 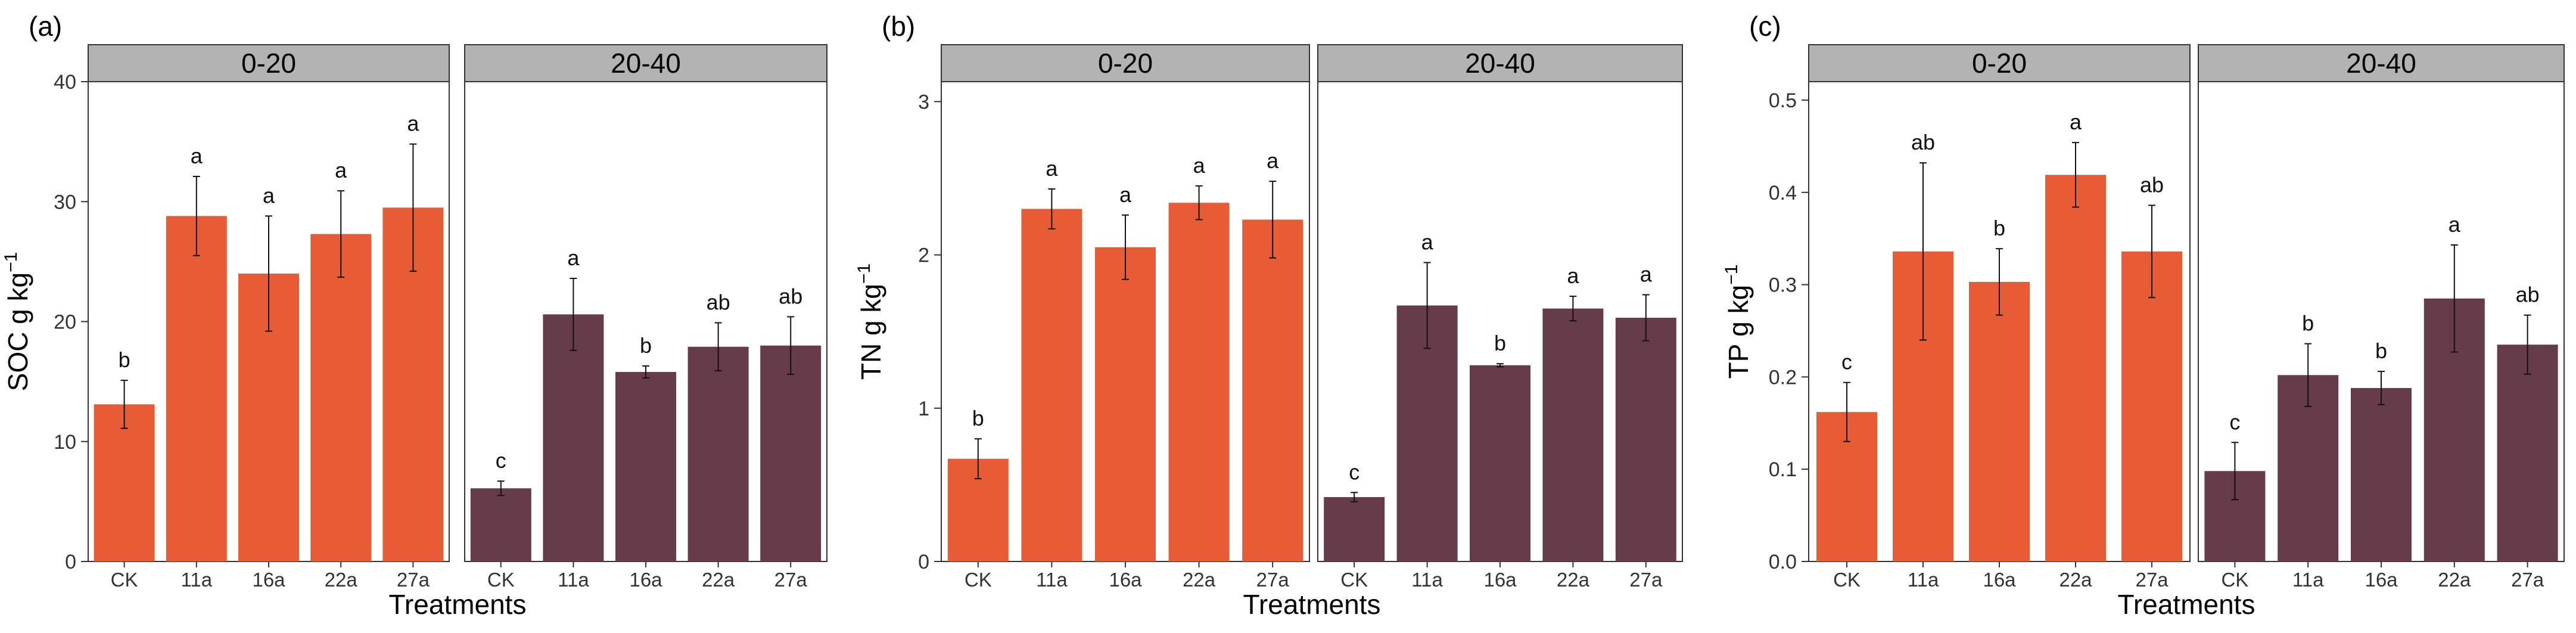 I want to click on significance-letter: c, so click(x=501, y=460).